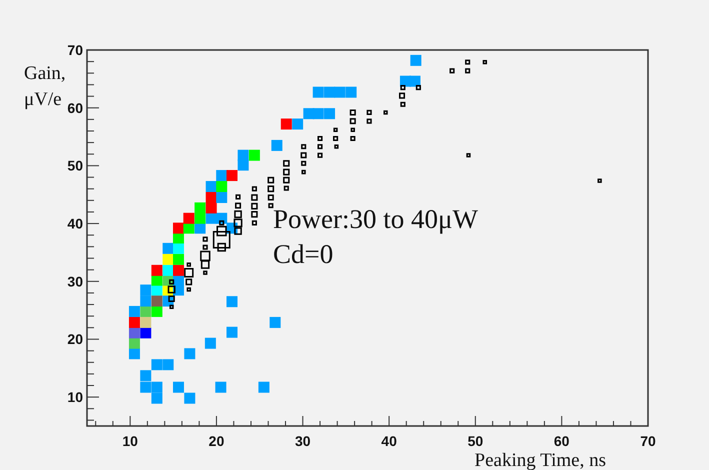 The width and height of the screenshot is (709, 470). I want to click on x-tick-label: 70, so click(648, 441).